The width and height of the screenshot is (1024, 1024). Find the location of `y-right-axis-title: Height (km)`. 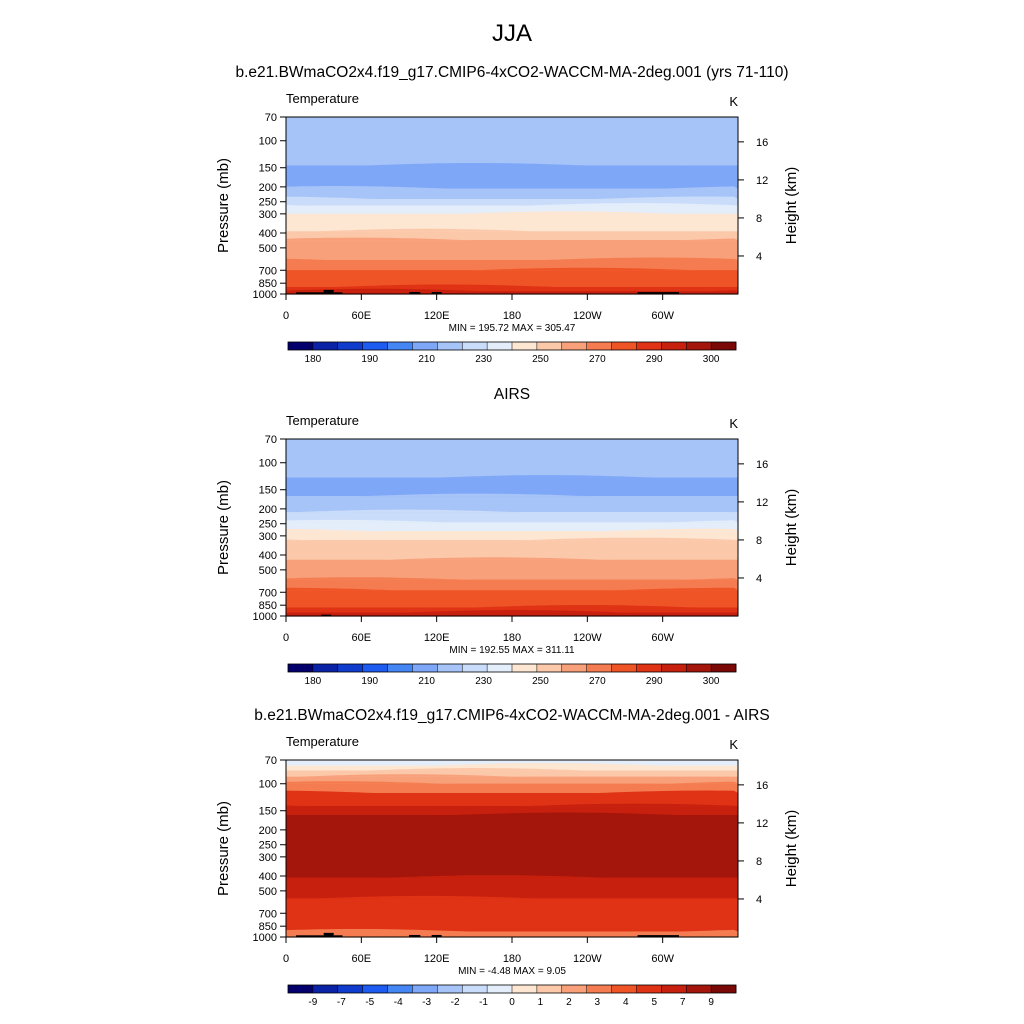

y-right-axis-title: Height (km) is located at coordinates (791, 528).